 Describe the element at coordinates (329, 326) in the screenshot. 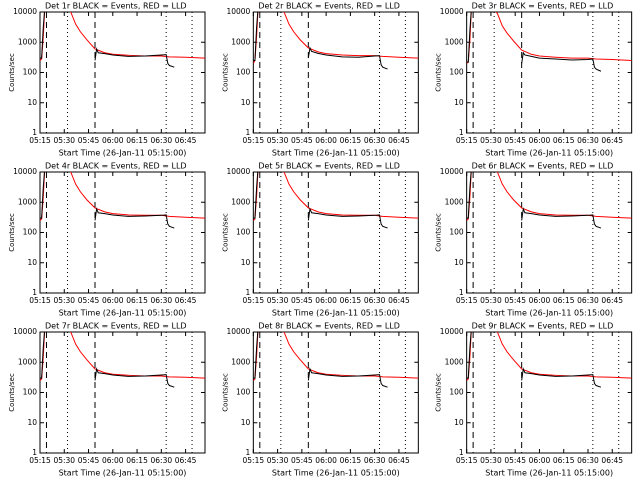

I see `chart-title: Det 8r BLACK = Events, RED = LLD` at that location.